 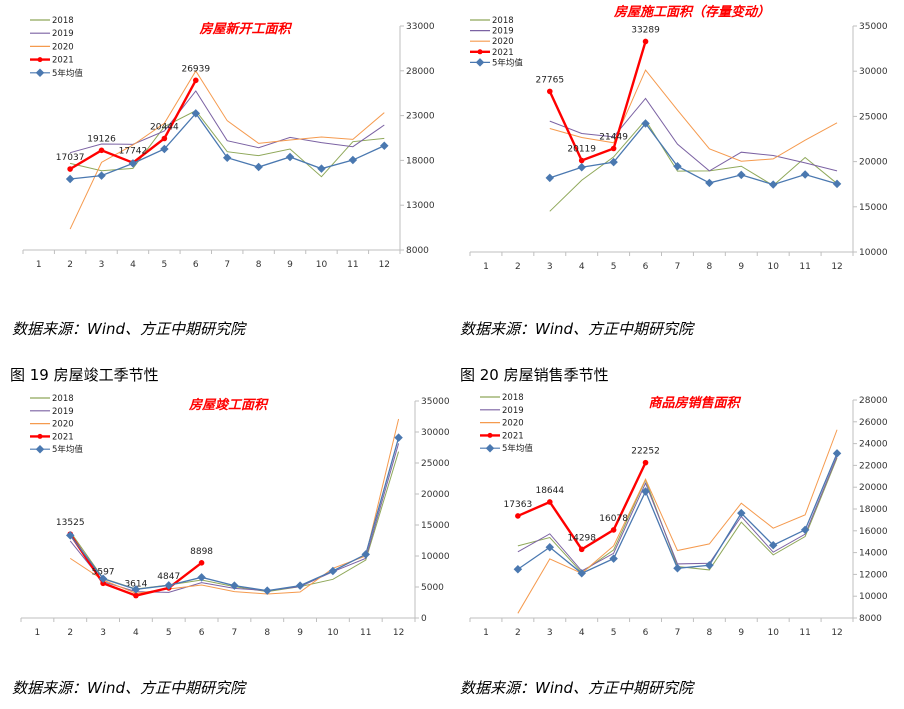 What do you see at coordinates (228, 405) in the screenshot?
I see `chart-title: 房屋竣工面积` at bounding box center [228, 405].